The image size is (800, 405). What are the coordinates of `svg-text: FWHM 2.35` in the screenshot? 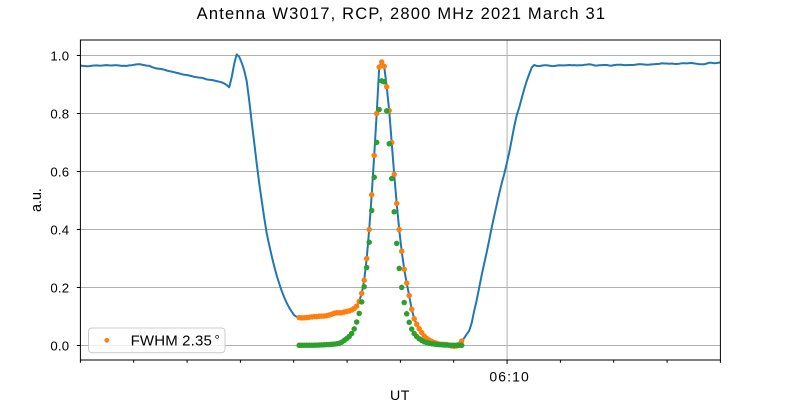 It's located at (171, 340).